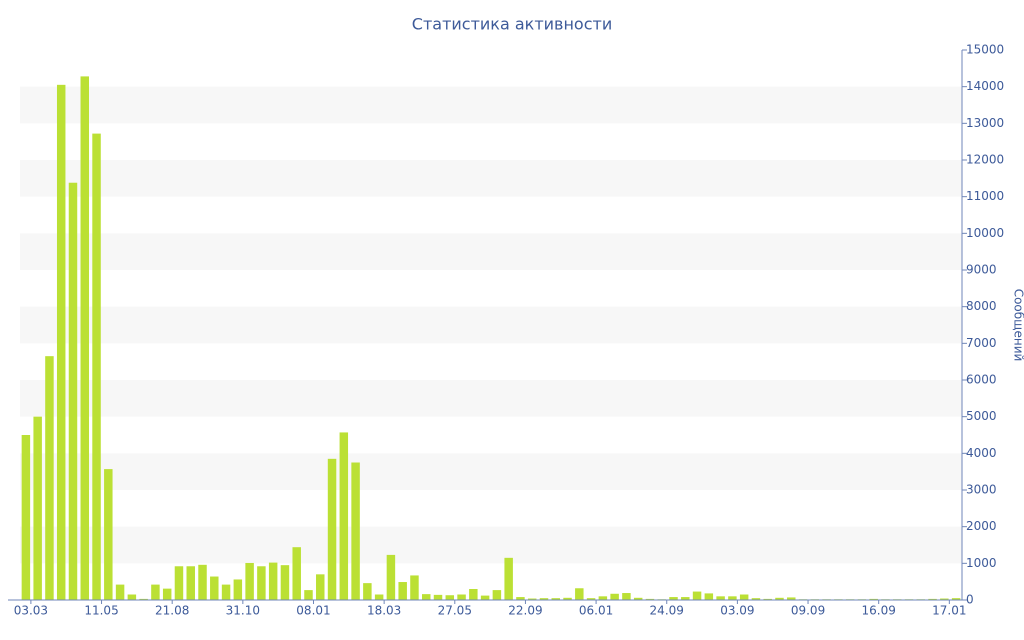  Describe the element at coordinates (981, 526) in the screenshot. I see `y-tick-label: 2000` at that location.